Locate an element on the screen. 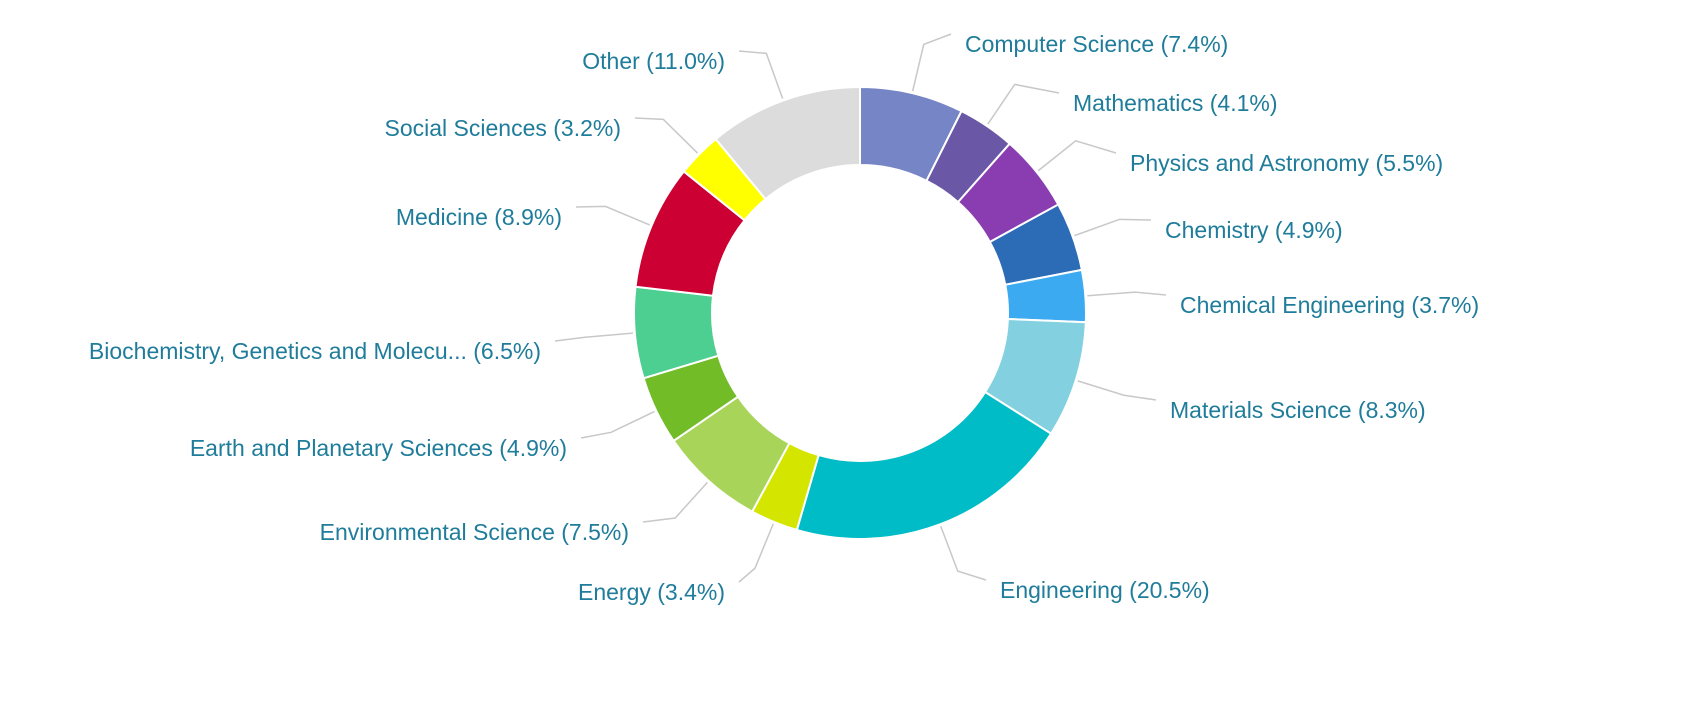 This screenshot has width=1687, height=709. value-label: (8.3%) is located at coordinates (1392, 410).